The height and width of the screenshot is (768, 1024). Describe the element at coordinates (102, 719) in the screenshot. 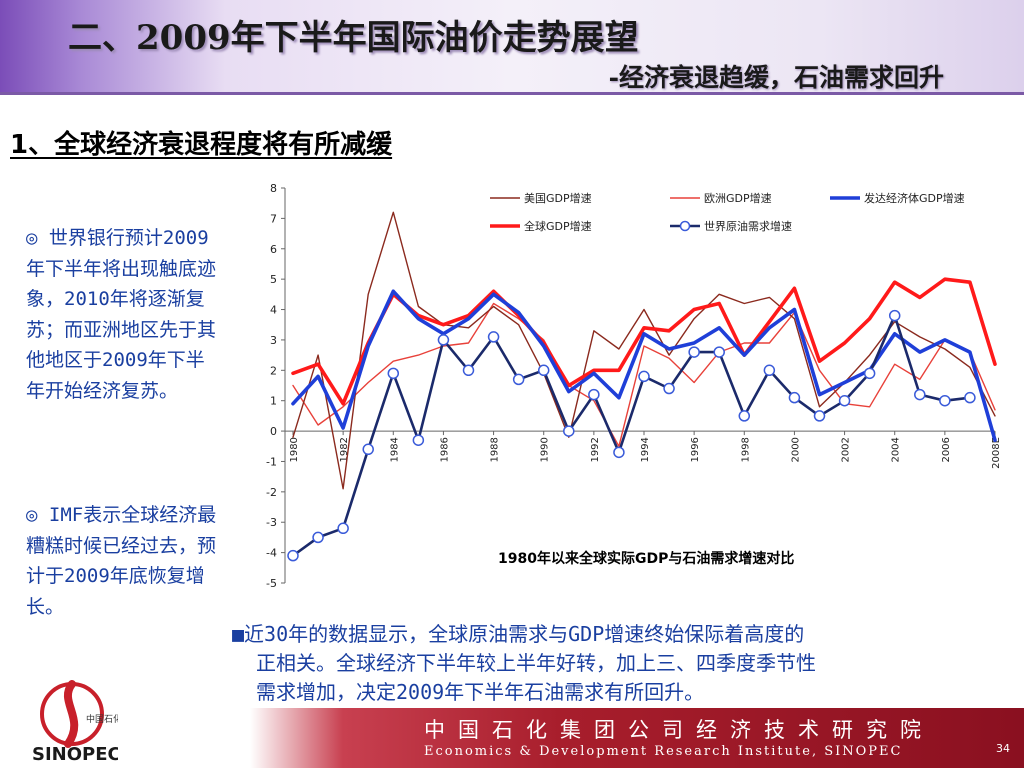

I see `logo-text-cn: 中国石化` at that location.